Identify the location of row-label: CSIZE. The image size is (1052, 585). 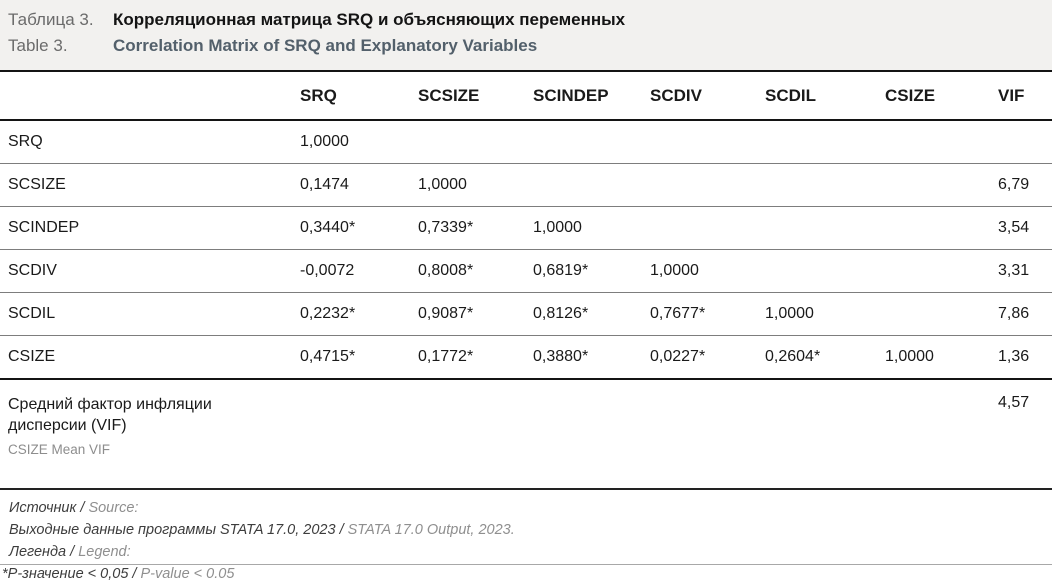
(146, 357).